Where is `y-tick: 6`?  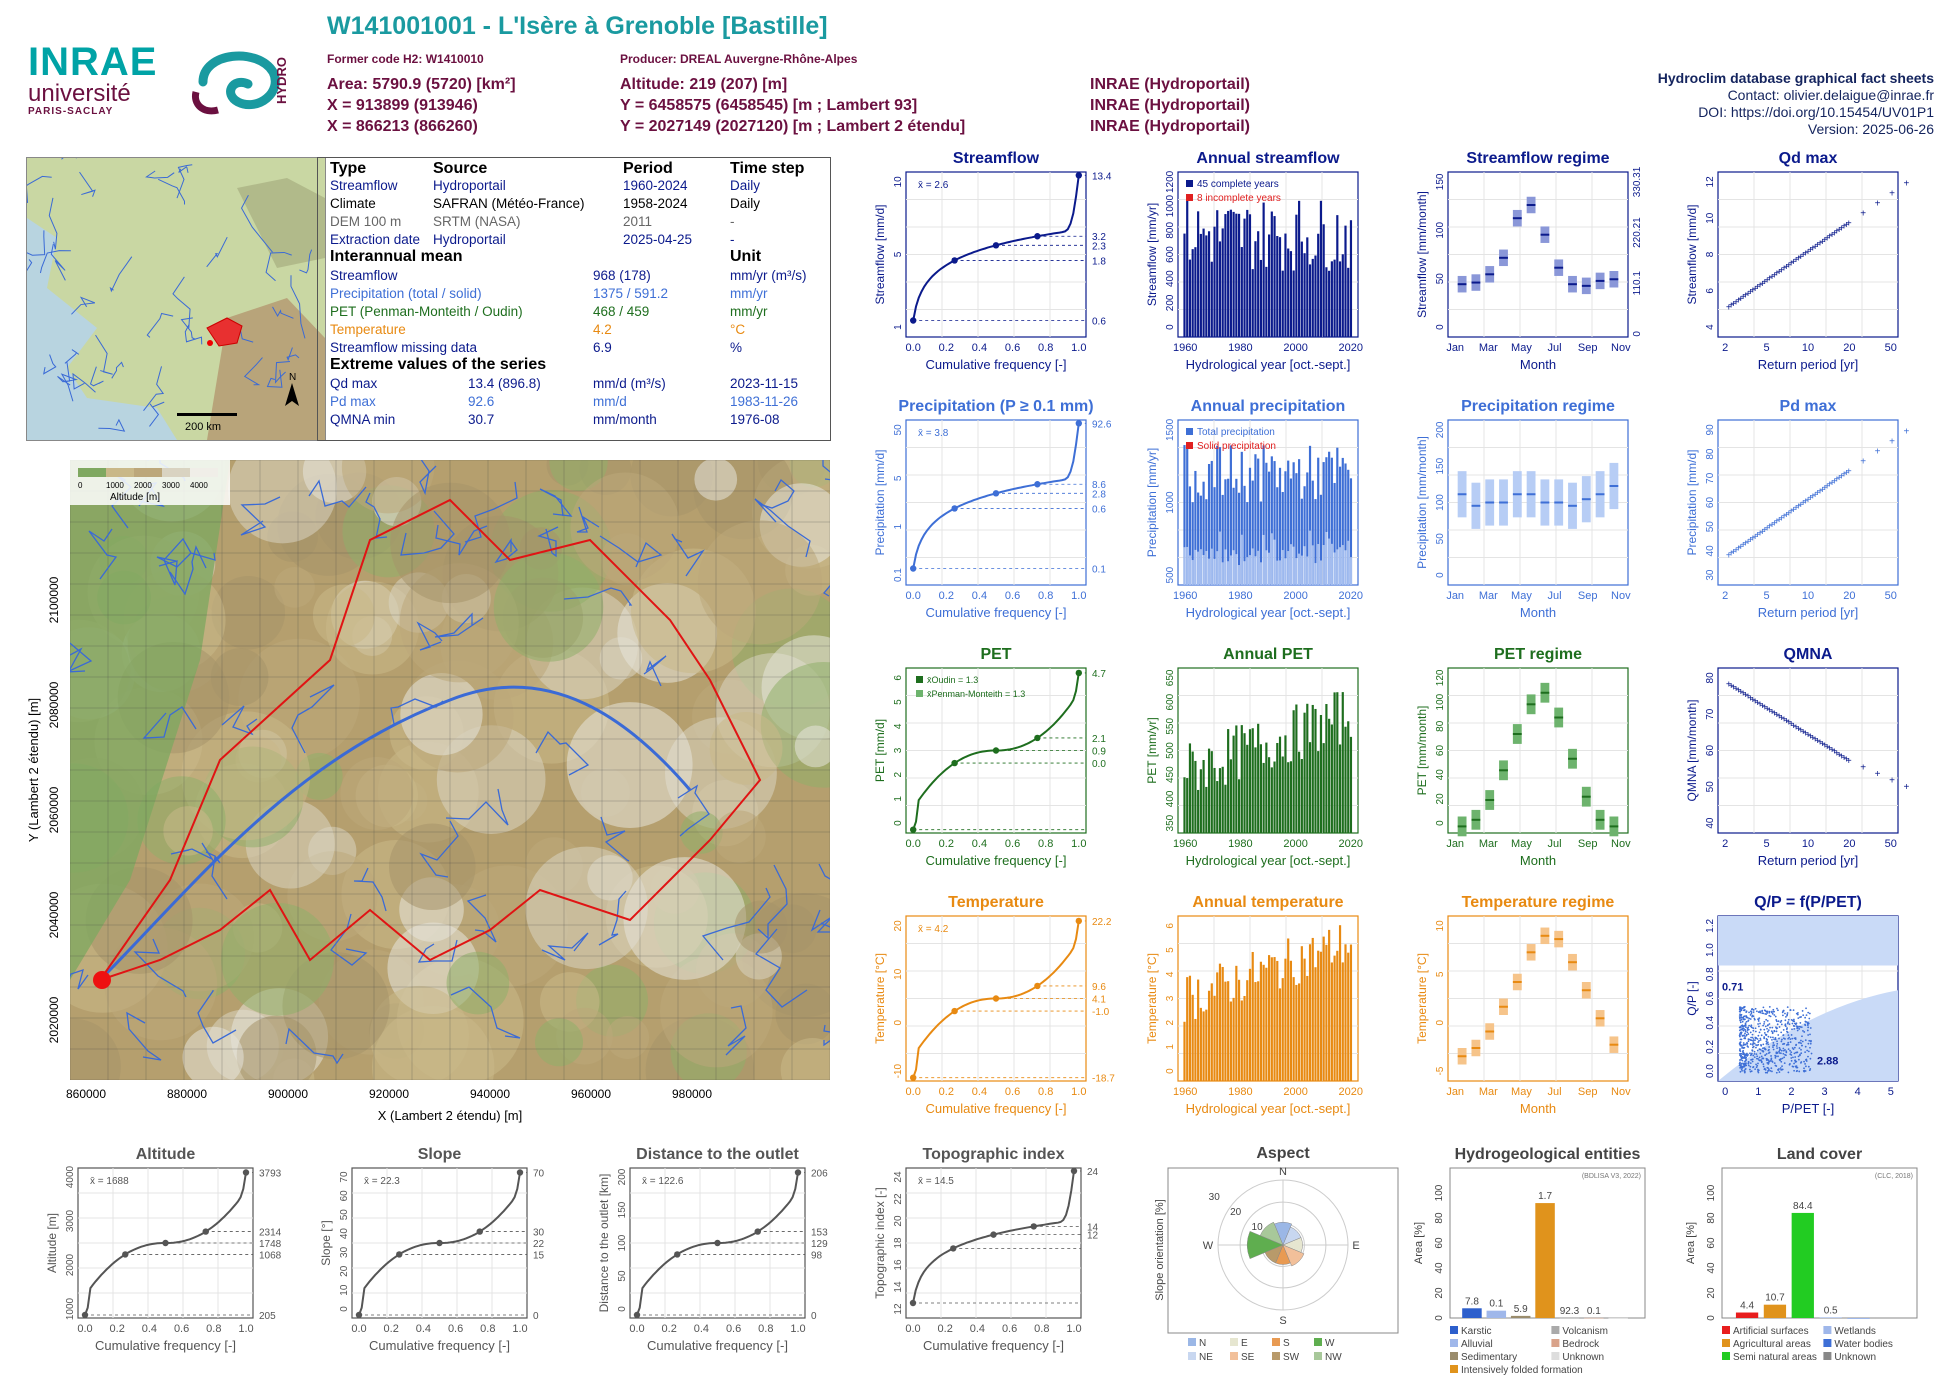 y-tick: 6 is located at coordinates (1710, 291).